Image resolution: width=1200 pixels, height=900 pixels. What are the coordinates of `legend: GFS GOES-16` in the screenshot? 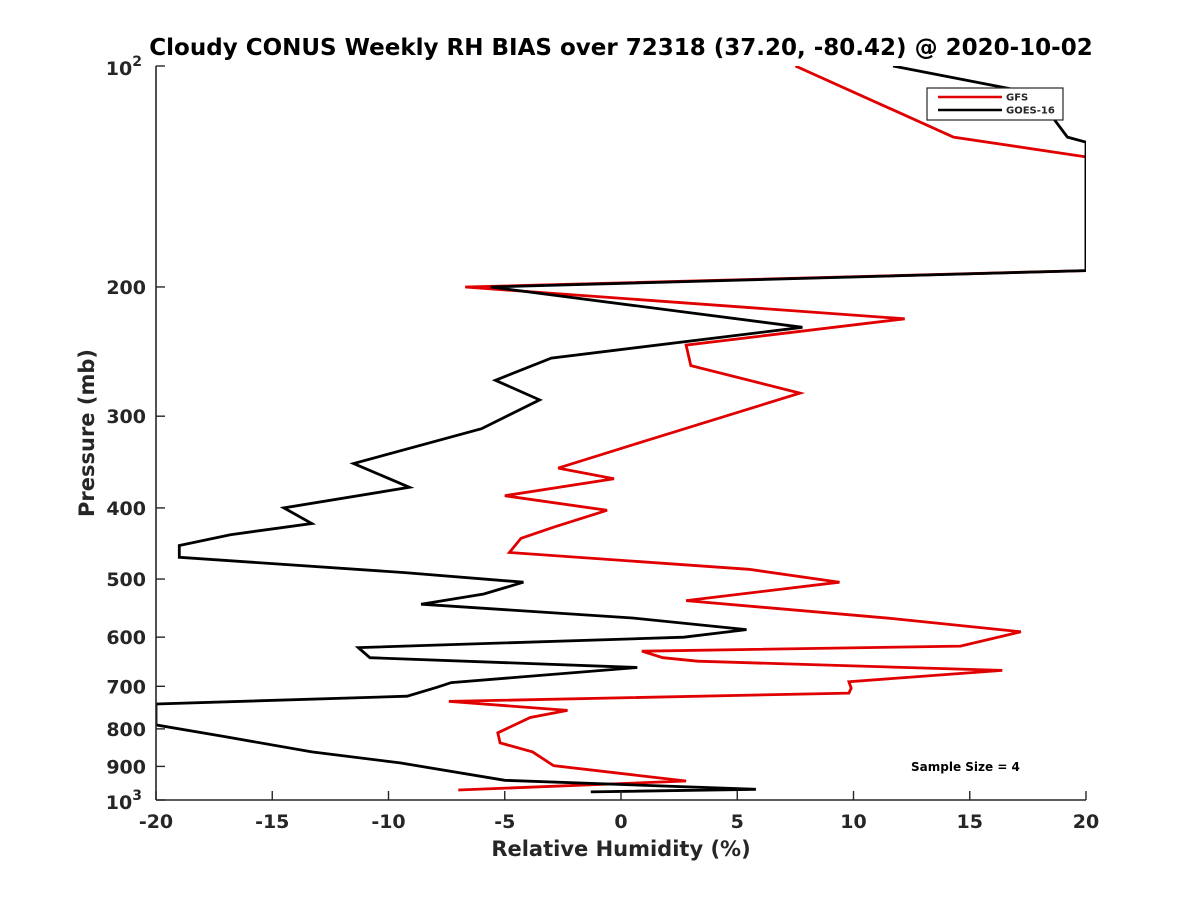 It's located at (995, 104).